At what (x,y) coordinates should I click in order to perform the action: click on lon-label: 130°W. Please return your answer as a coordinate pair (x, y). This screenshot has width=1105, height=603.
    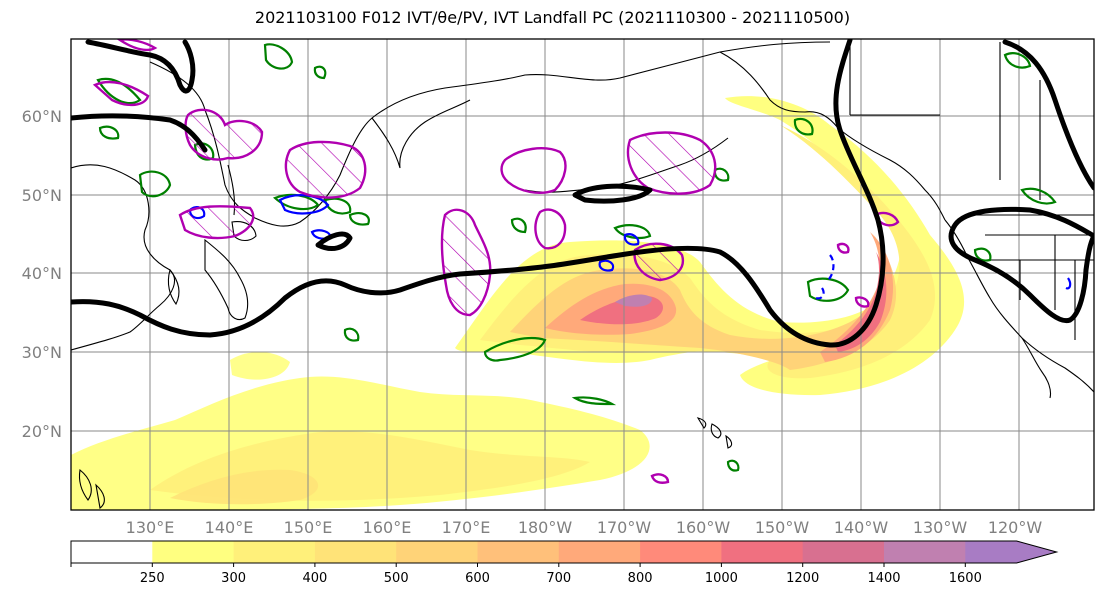
    Looking at the image, I should click on (940, 527).